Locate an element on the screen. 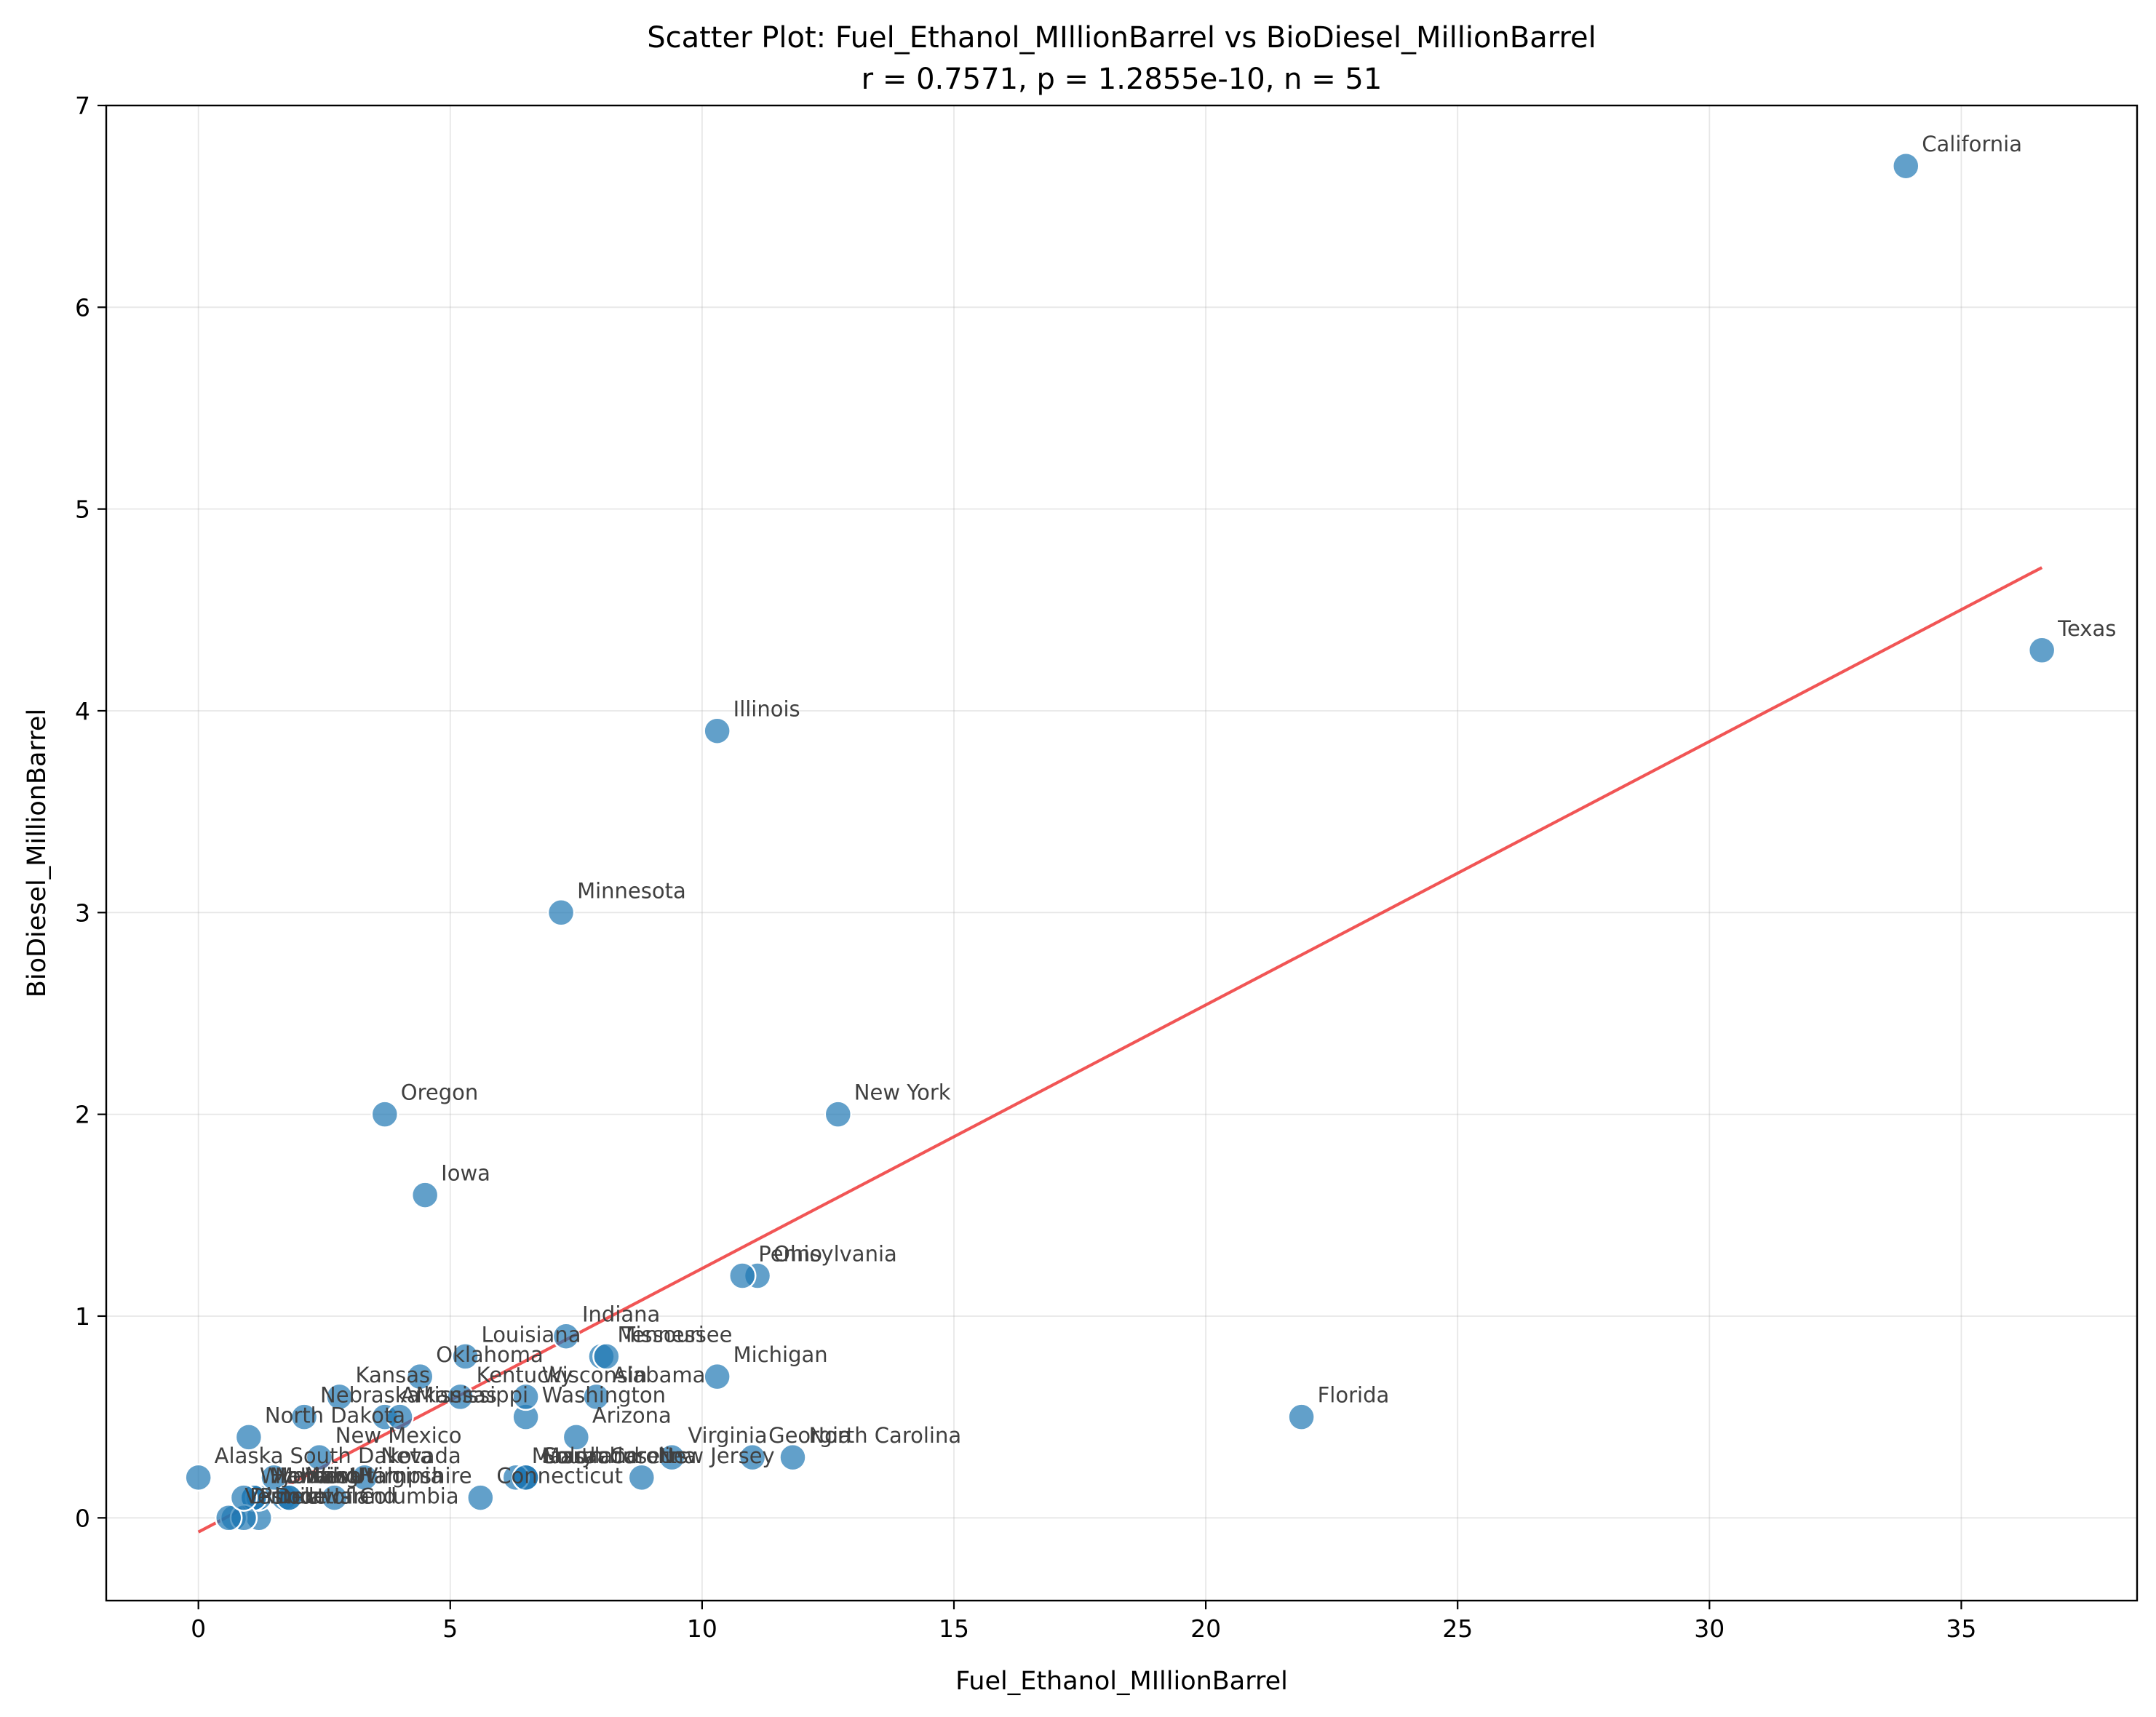 The image size is (2156, 1717). point-label: California is located at coordinates (1972, 144).